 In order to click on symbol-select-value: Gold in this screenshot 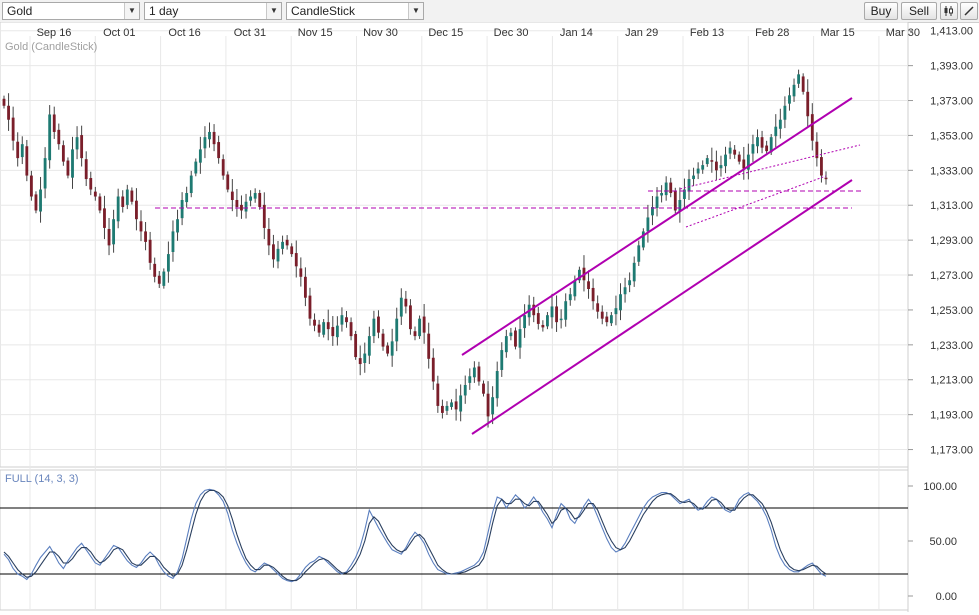, I will do `click(20, 11)`.